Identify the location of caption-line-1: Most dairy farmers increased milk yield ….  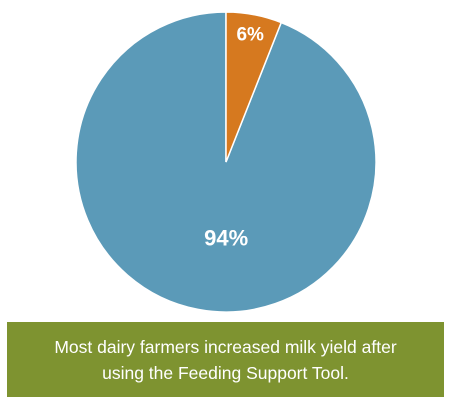
(225, 346).